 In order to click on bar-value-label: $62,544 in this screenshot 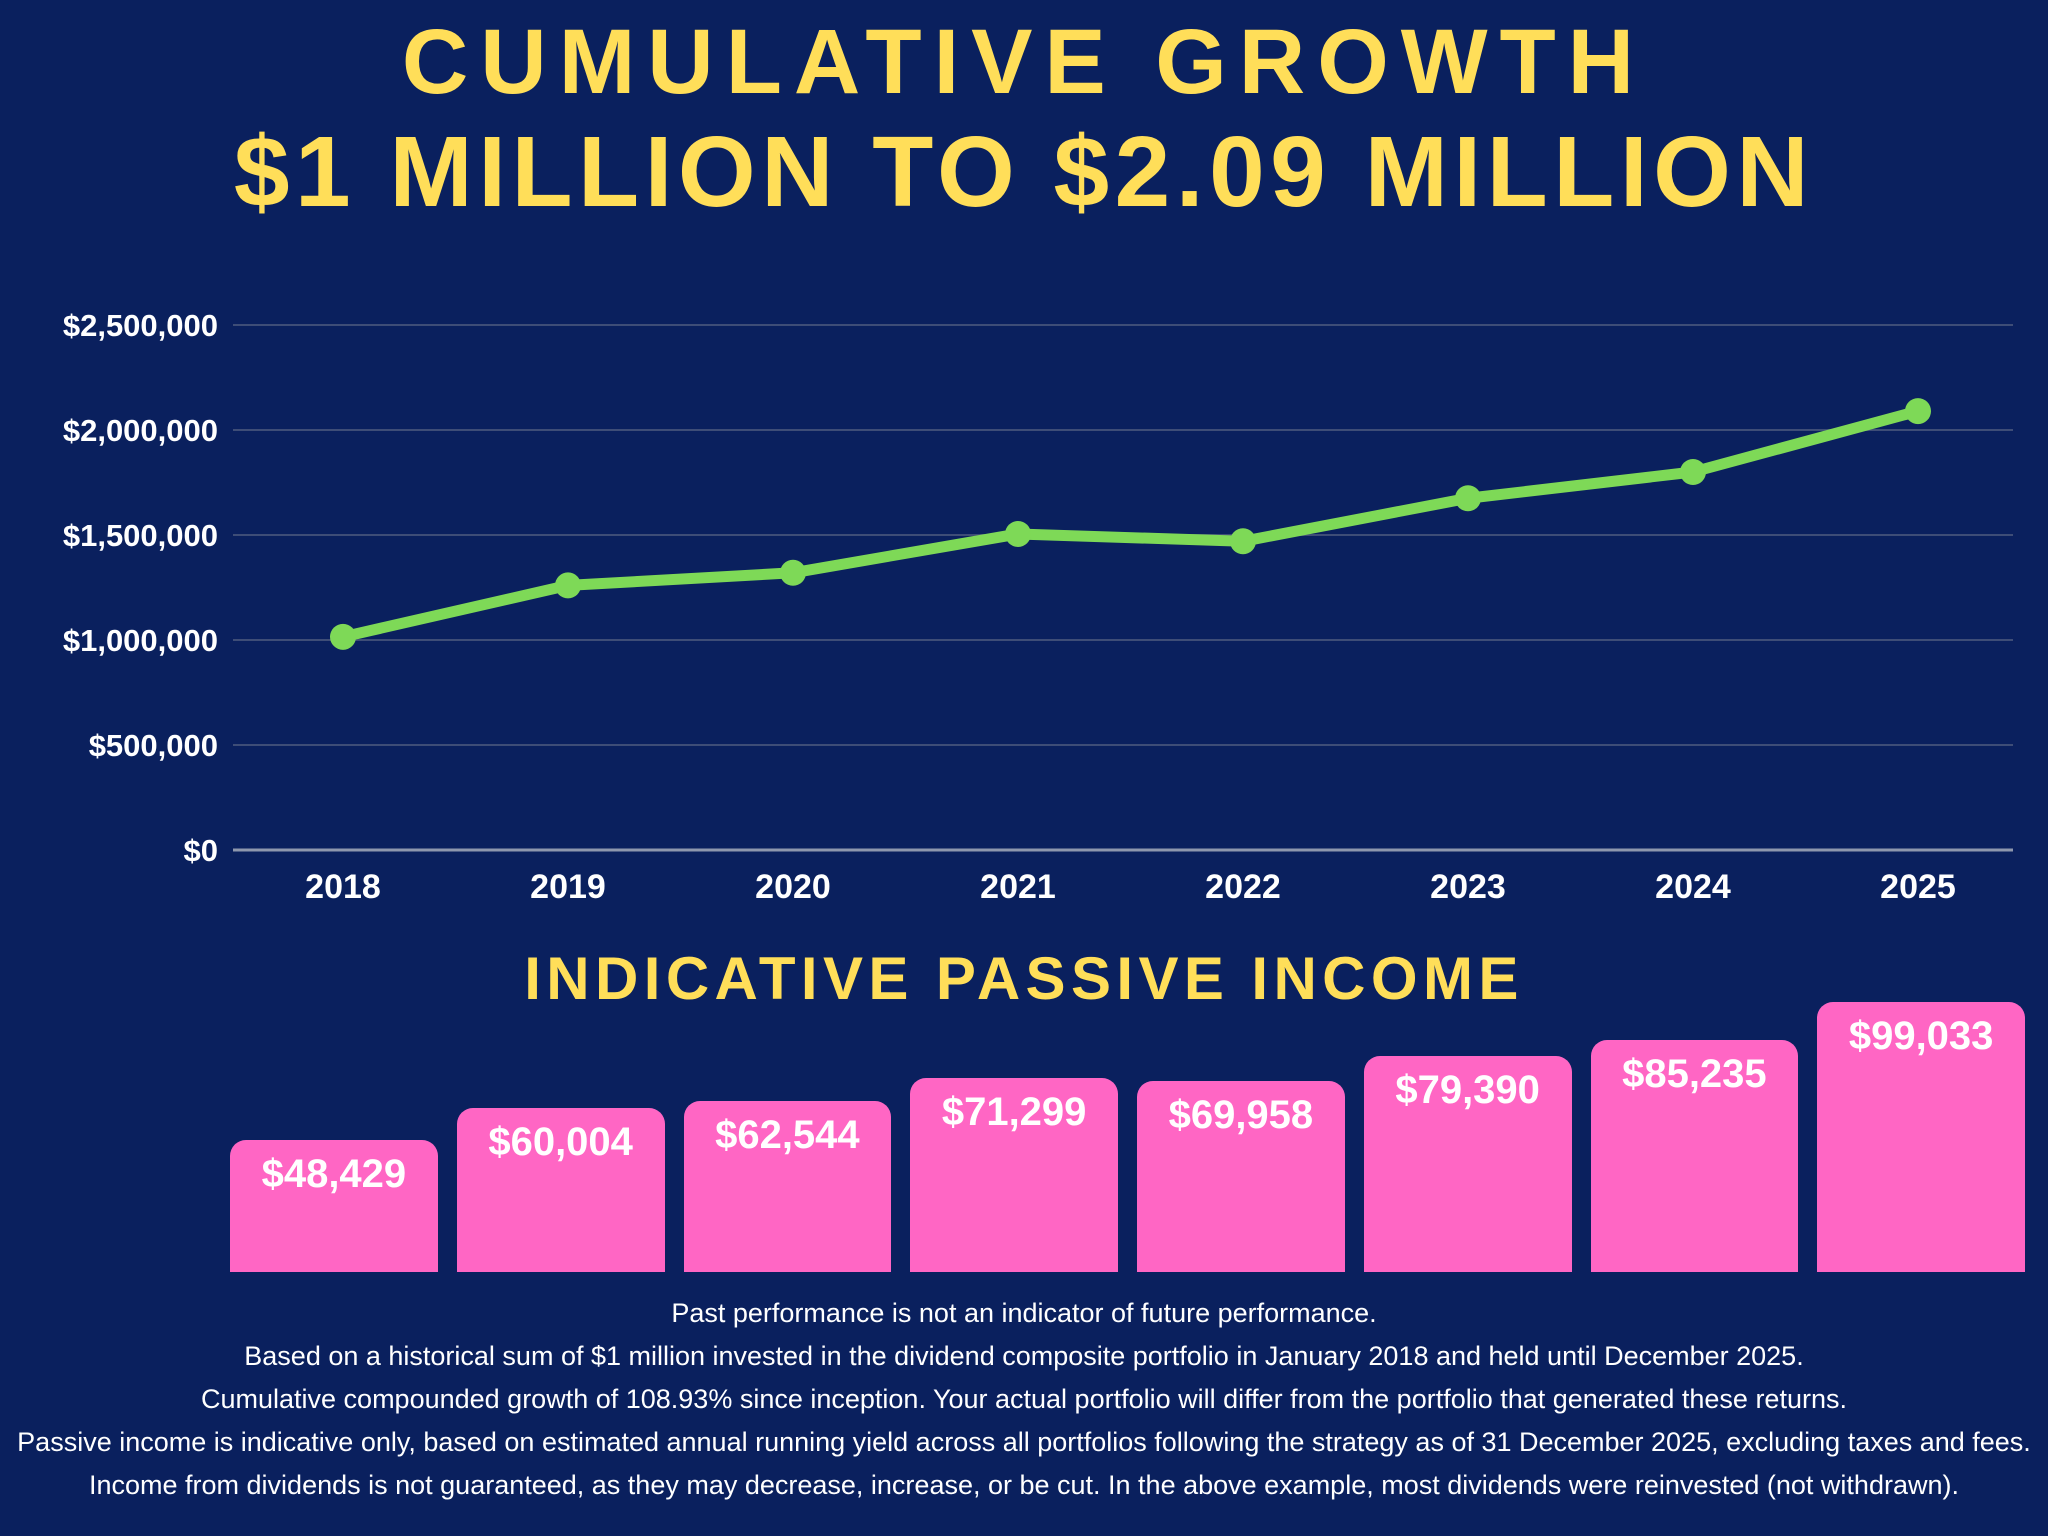, I will do `click(787, 1135)`.